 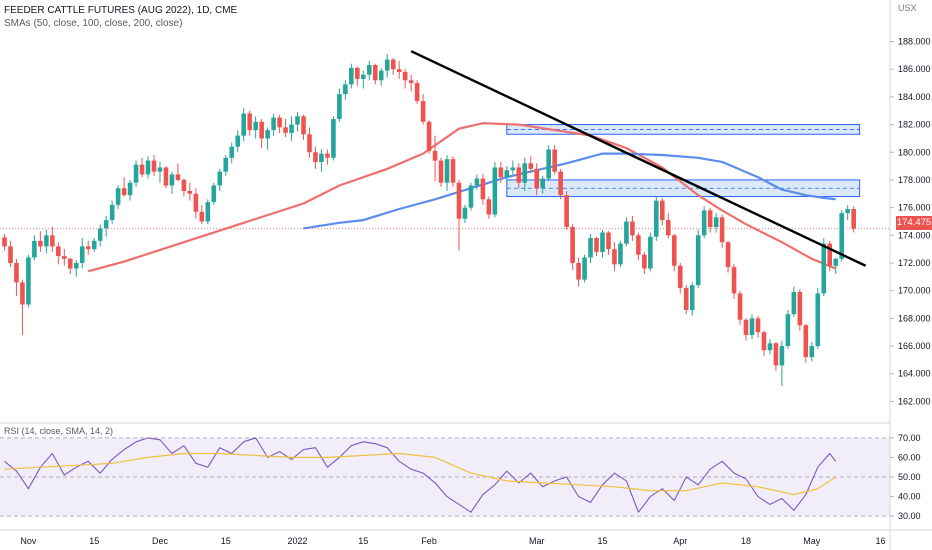 What do you see at coordinates (914, 97) in the screenshot?
I see `price-tick-label: 184.000` at bounding box center [914, 97].